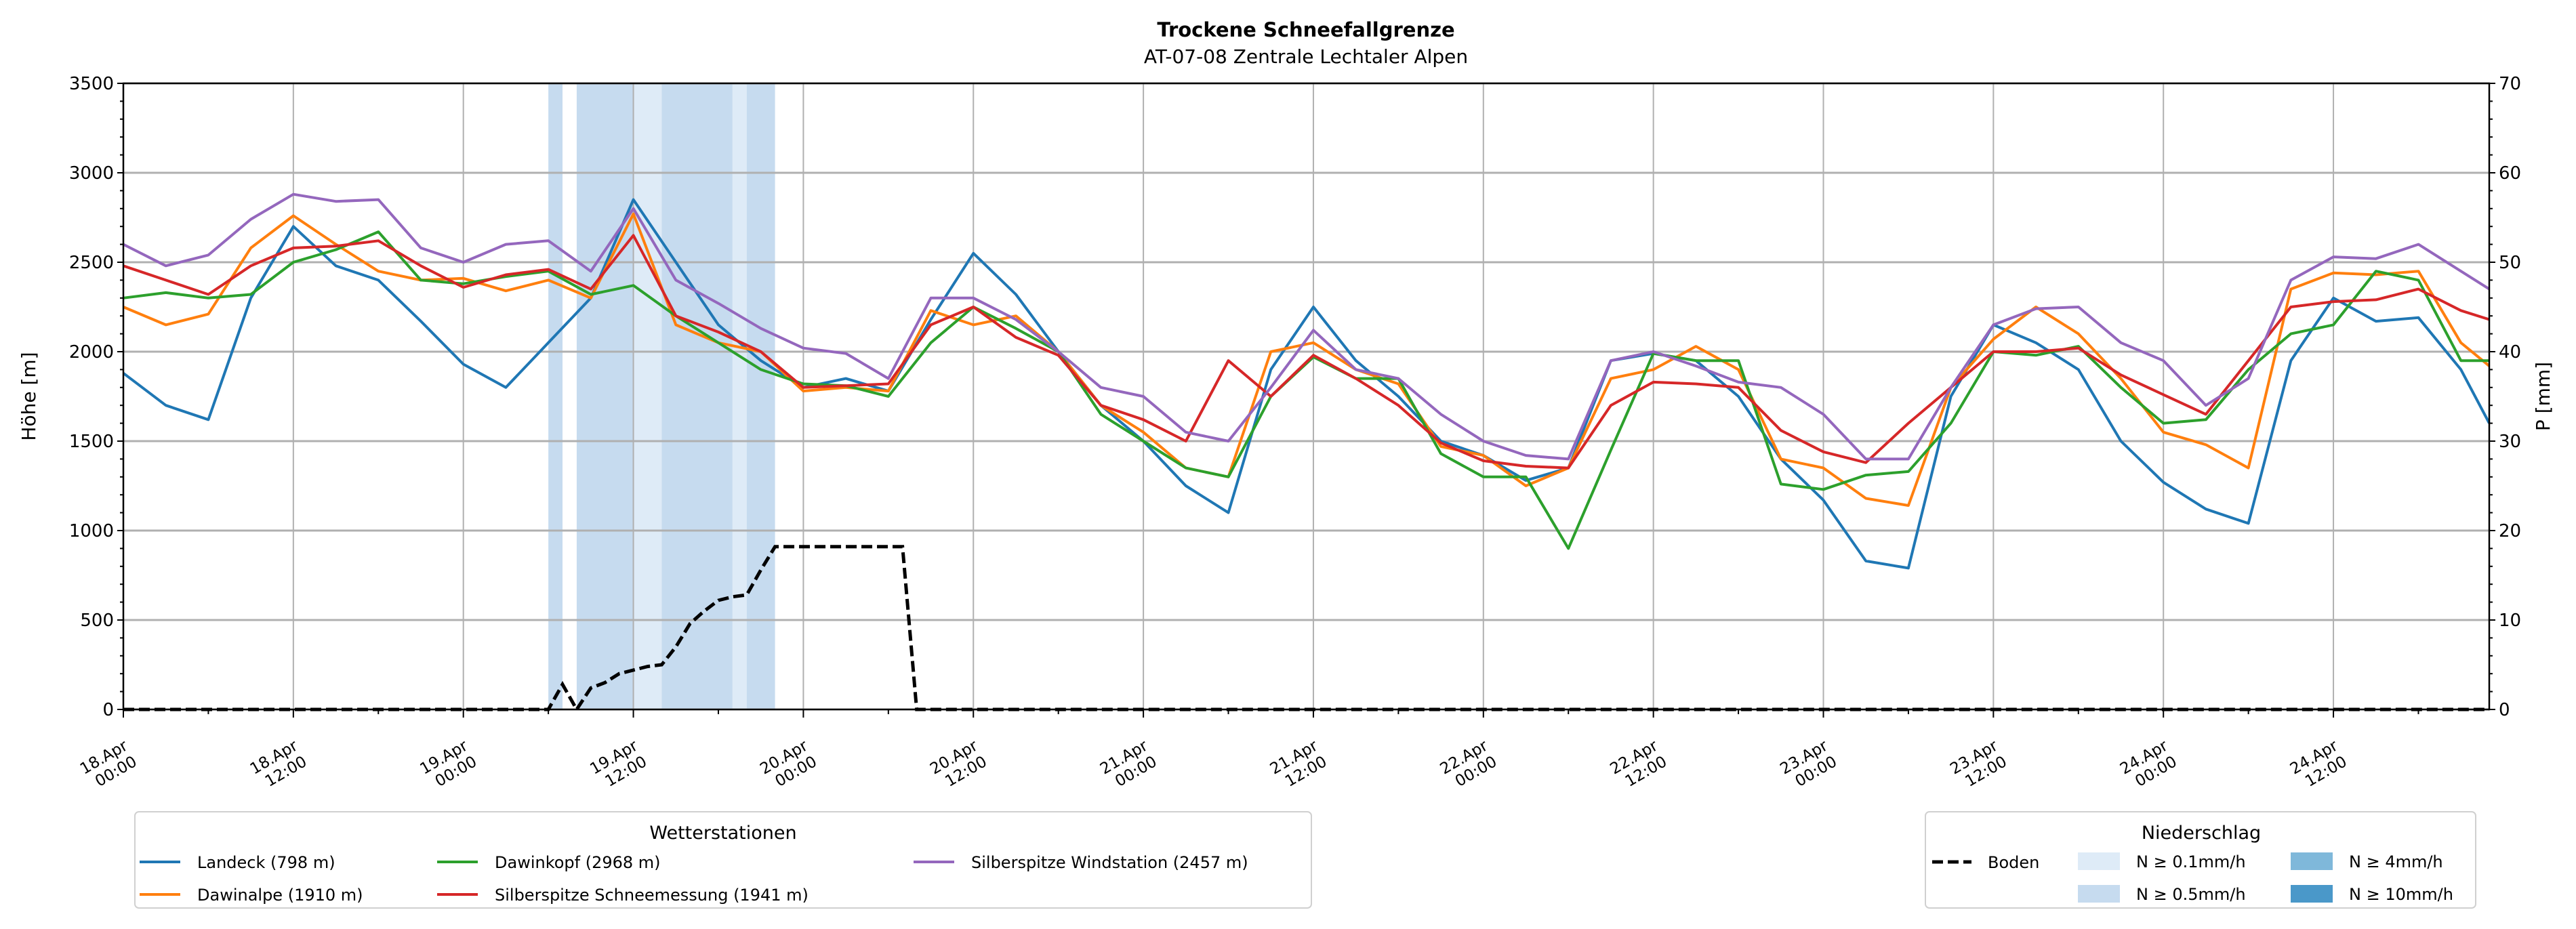 The width and height of the screenshot is (2576, 929). Describe the element at coordinates (2191, 894) in the screenshot. I see `legend-precip-label: N ≥ 0.5mm/h` at that location.